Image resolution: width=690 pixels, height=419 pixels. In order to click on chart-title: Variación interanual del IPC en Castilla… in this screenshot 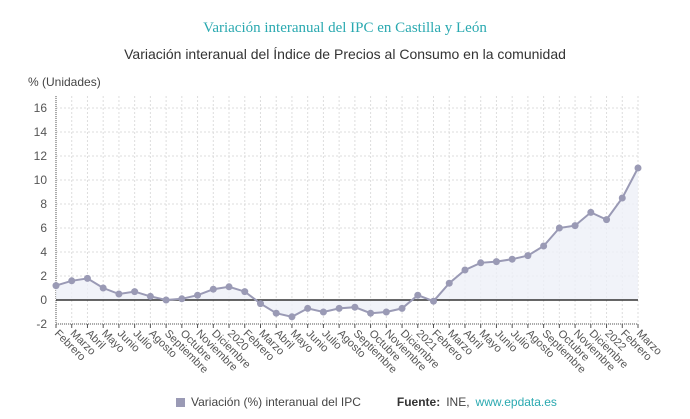, I will do `click(345, 28)`.